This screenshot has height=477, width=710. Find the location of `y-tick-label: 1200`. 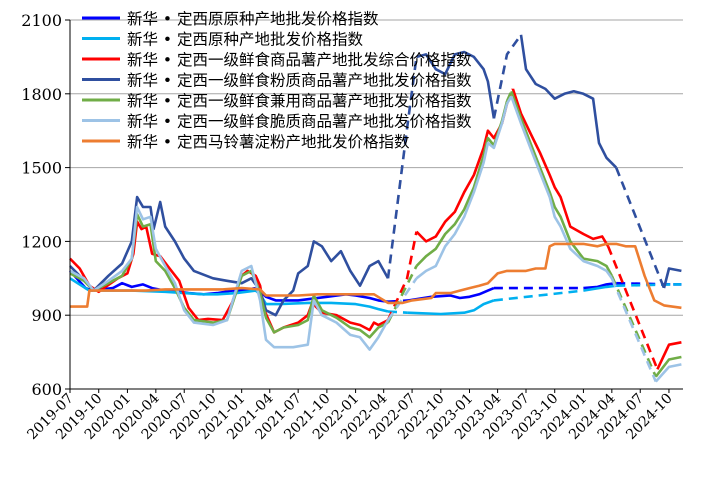

y-tick-label: 1200 is located at coordinates (41, 241).